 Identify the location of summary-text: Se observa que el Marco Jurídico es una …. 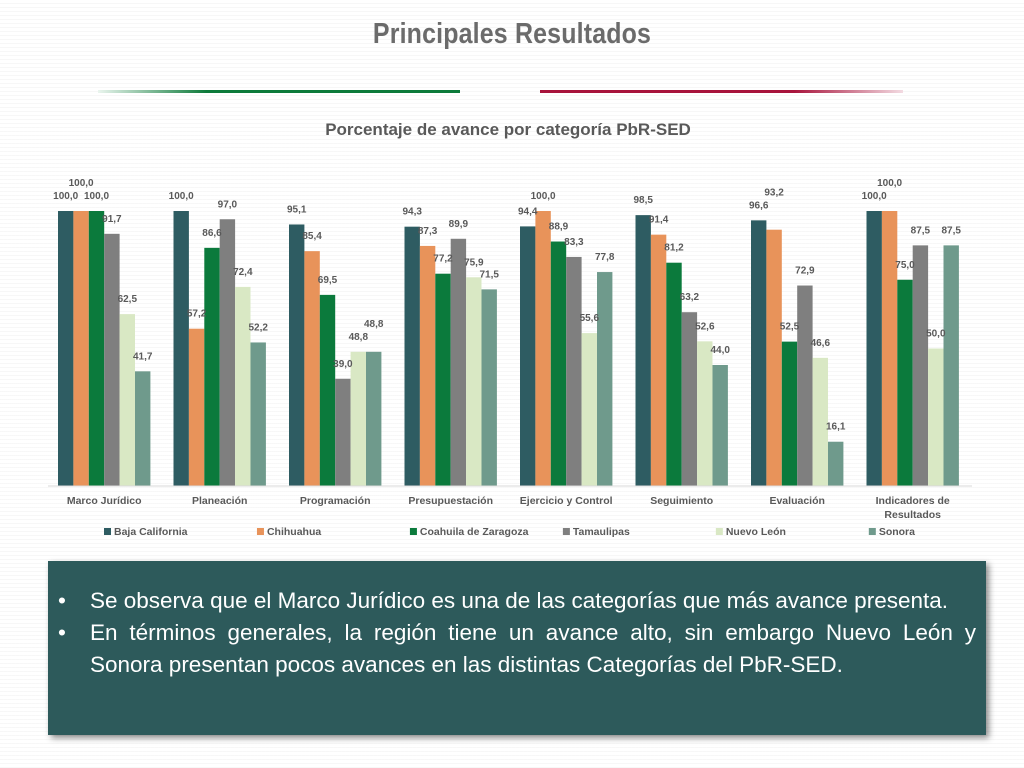
(519, 600).